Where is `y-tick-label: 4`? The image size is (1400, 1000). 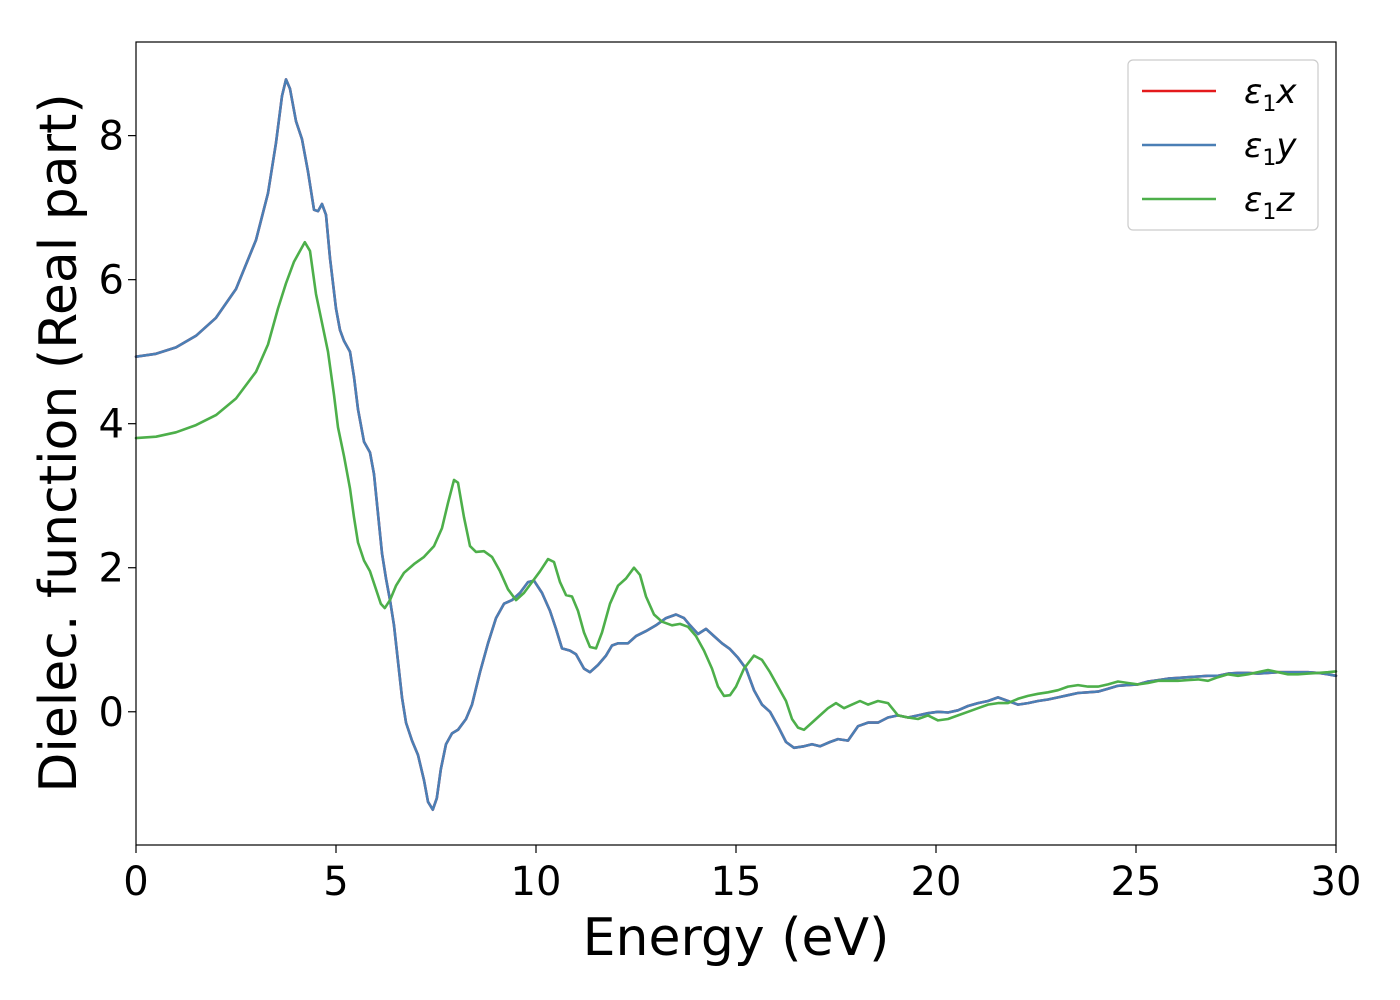
y-tick-label: 4 is located at coordinates (111, 425).